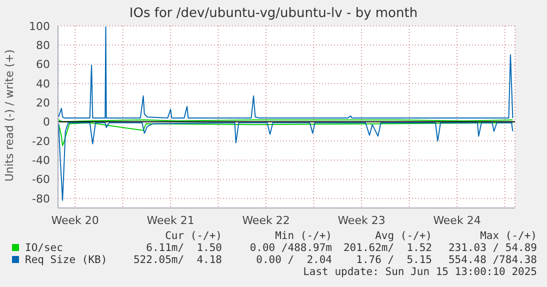 Image resolution: width=547 pixels, height=287 pixels. Describe the element at coordinates (9, 116) in the screenshot. I see `y-axis-title: Units read (-) / write (+)` at that location.